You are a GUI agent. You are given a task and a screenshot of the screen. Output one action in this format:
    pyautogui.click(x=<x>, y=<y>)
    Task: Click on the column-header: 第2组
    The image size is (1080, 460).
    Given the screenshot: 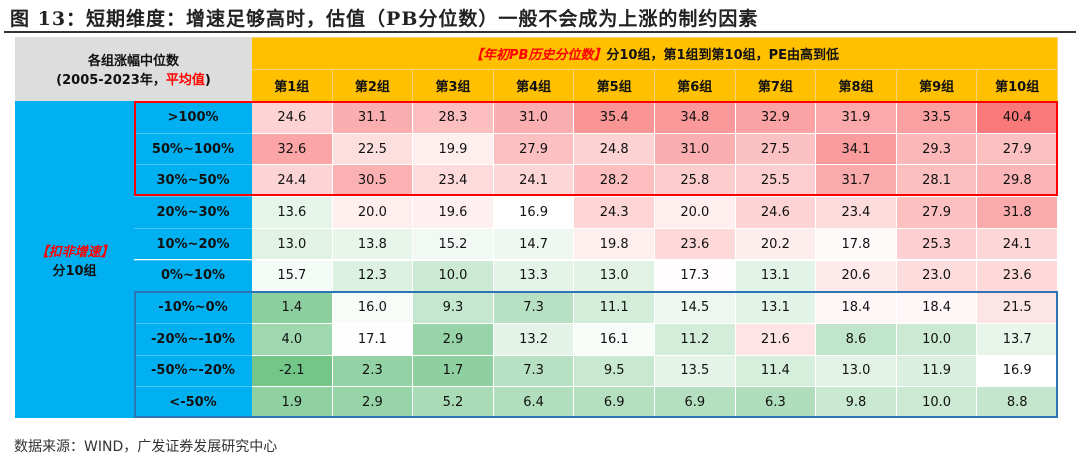 What is the action you would take?
    pyautogui.click(x=373, y=85)
    